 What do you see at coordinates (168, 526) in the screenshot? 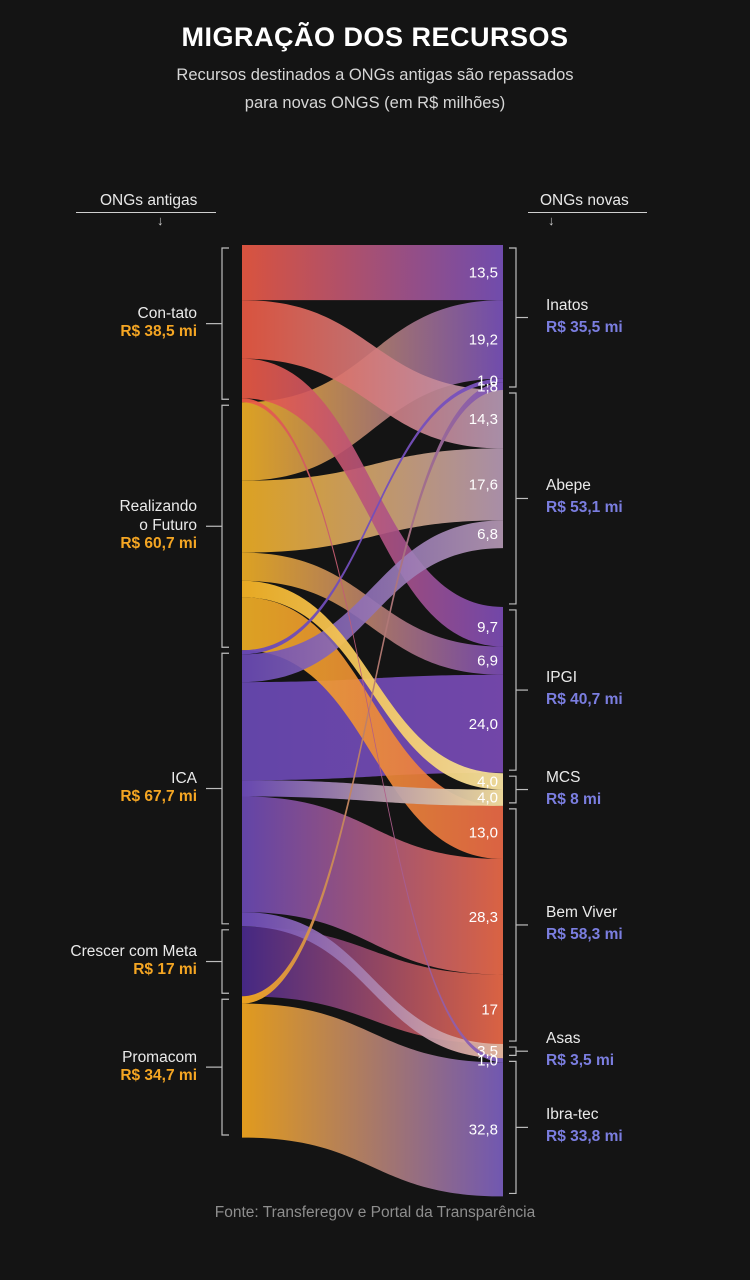
I see `old-ngo-name: o Futuro` at bounding box center [168, 526].